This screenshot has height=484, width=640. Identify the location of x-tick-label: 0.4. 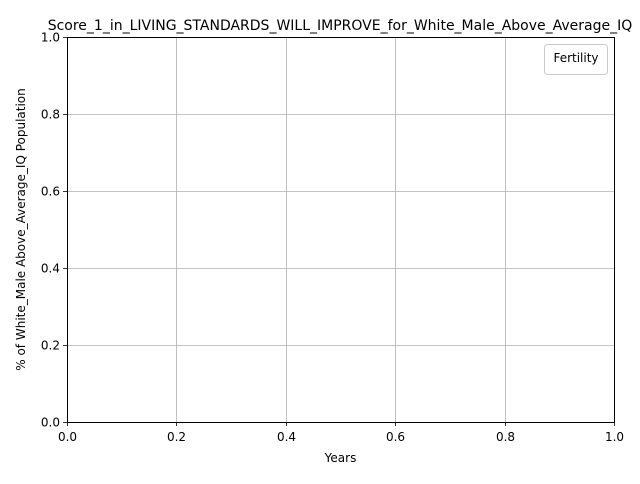
(286, 437).